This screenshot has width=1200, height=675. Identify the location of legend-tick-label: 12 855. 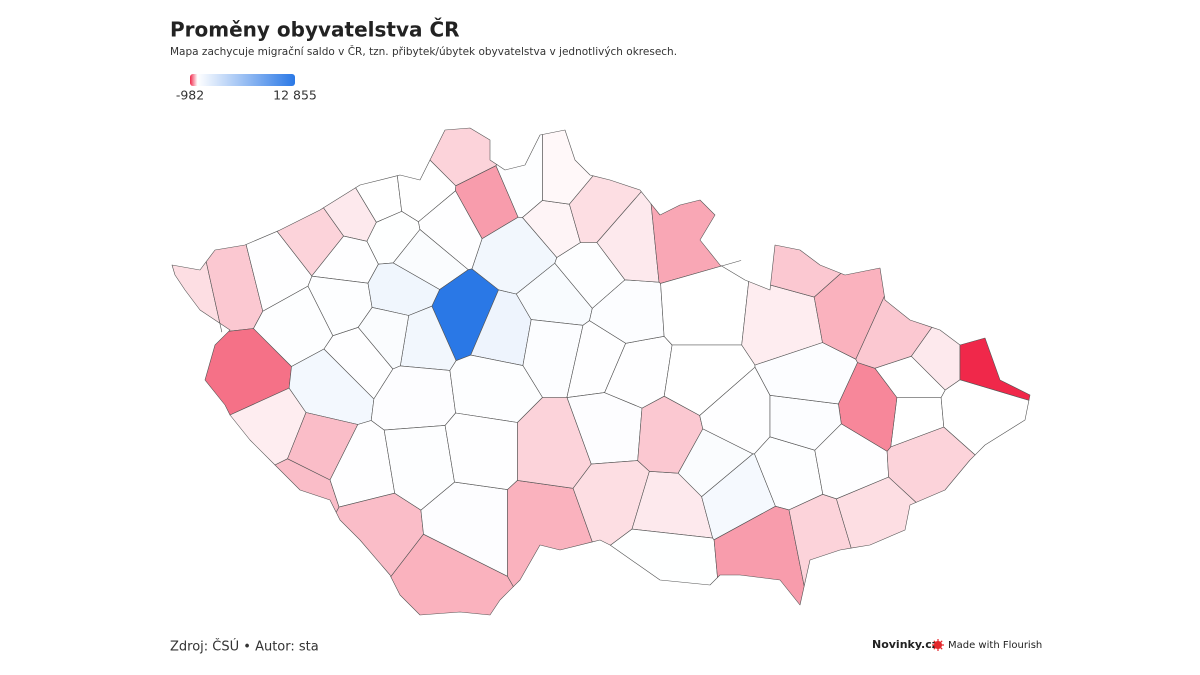
(295, 95).